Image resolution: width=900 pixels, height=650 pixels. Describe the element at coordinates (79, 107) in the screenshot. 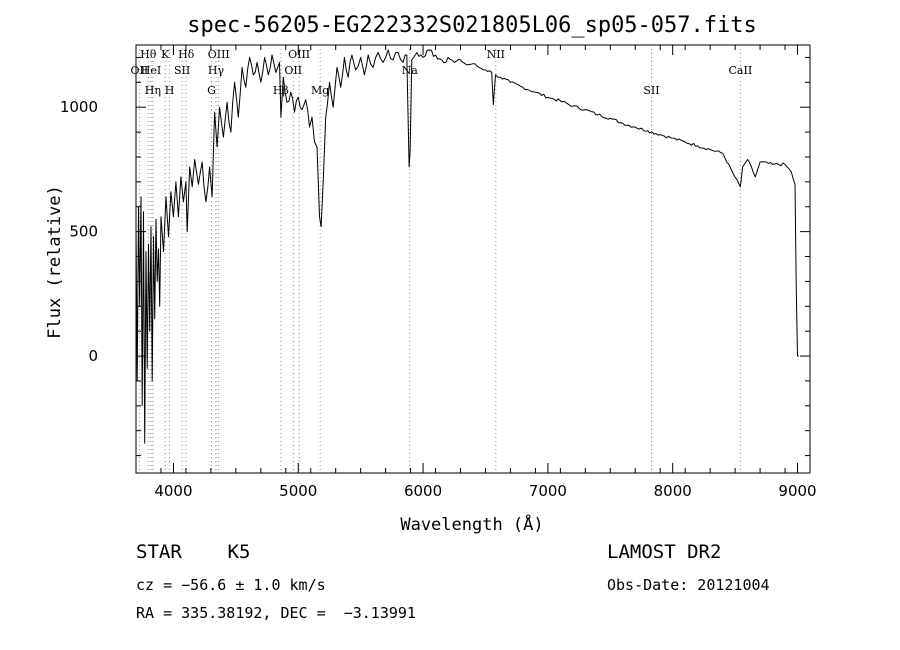

I see `y-tick-label: 1000` at that location.